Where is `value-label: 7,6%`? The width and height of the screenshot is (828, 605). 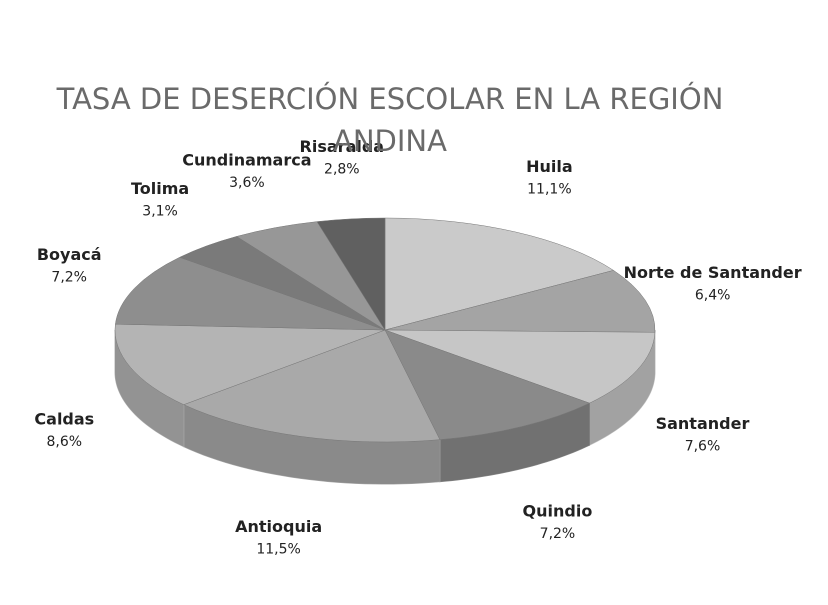
value-label: 7,6% is located at coordinates (703, 446).